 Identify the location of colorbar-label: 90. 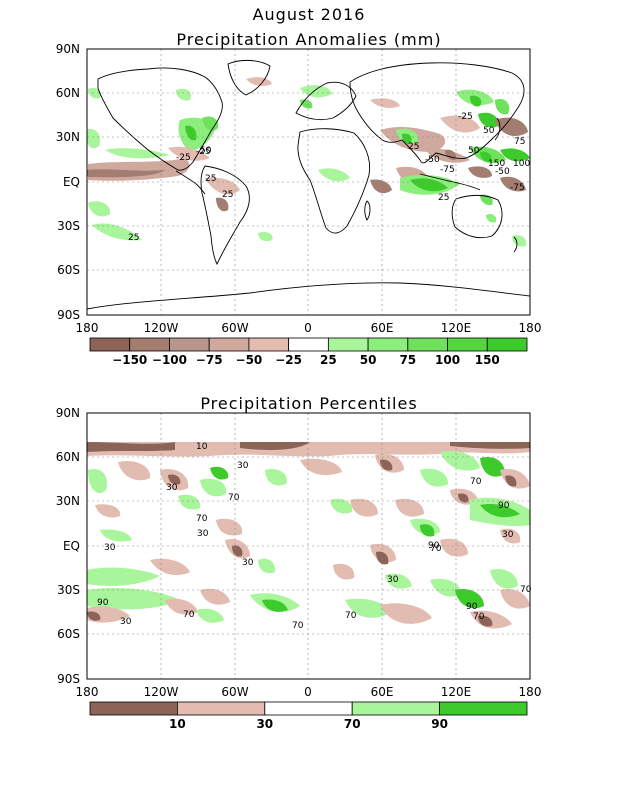
(439, 724).